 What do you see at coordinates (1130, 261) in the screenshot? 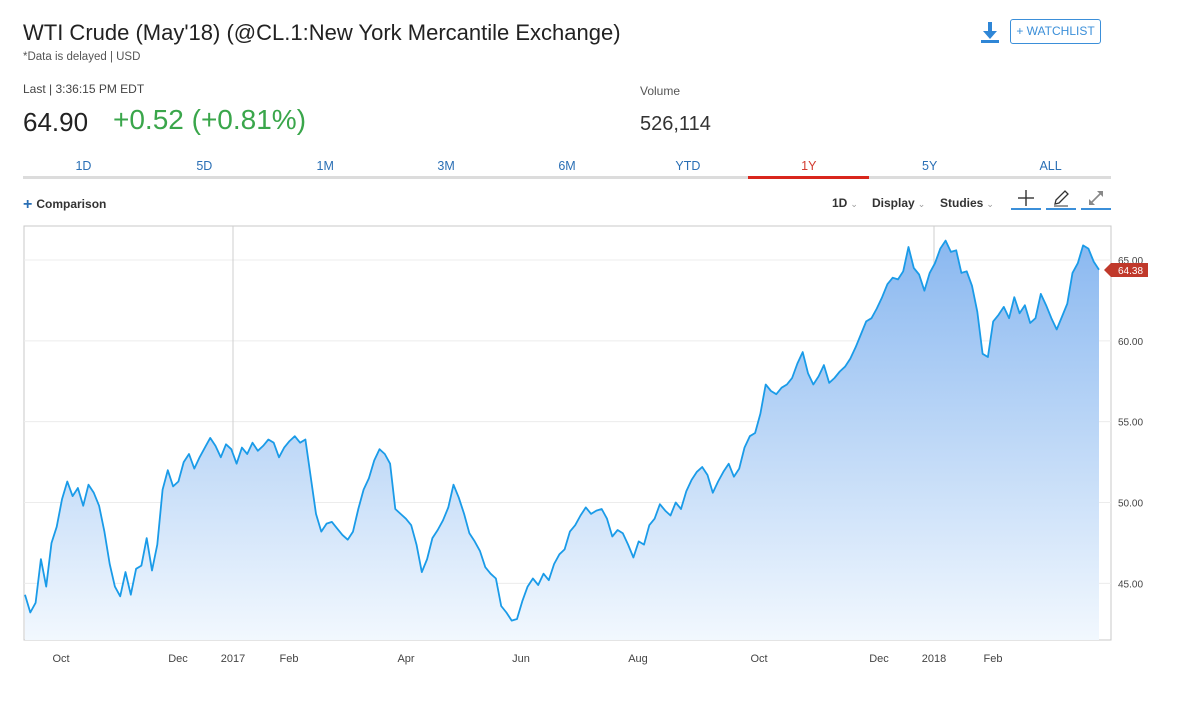
I see `y-tick-label: 65.00` at bounding box center [1130, 261].